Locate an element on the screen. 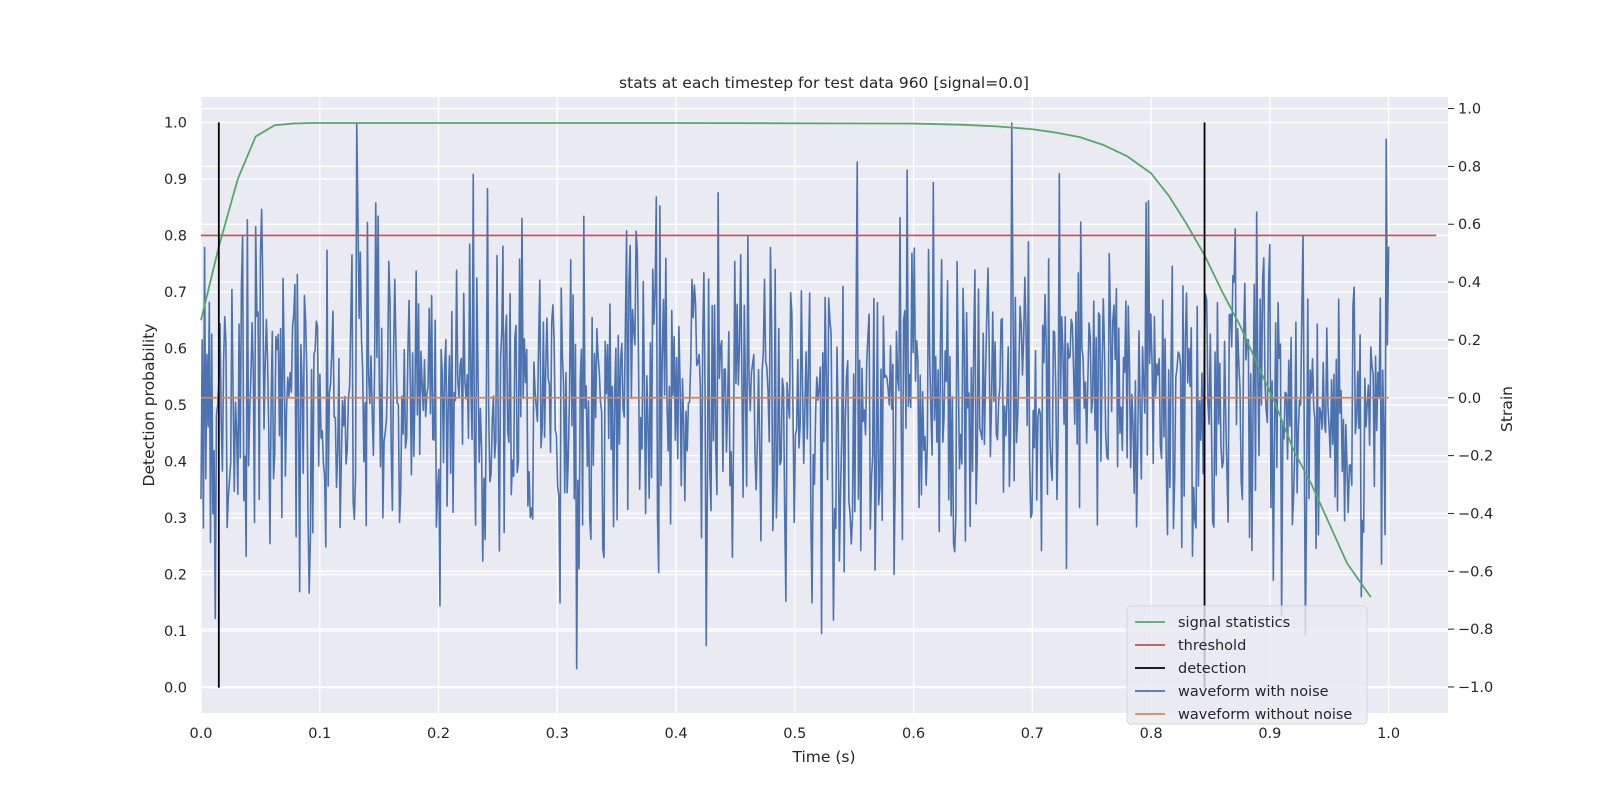 The image size is (1600, 800). x-tick-label: 0.6 is located at coordinates (913, 734).